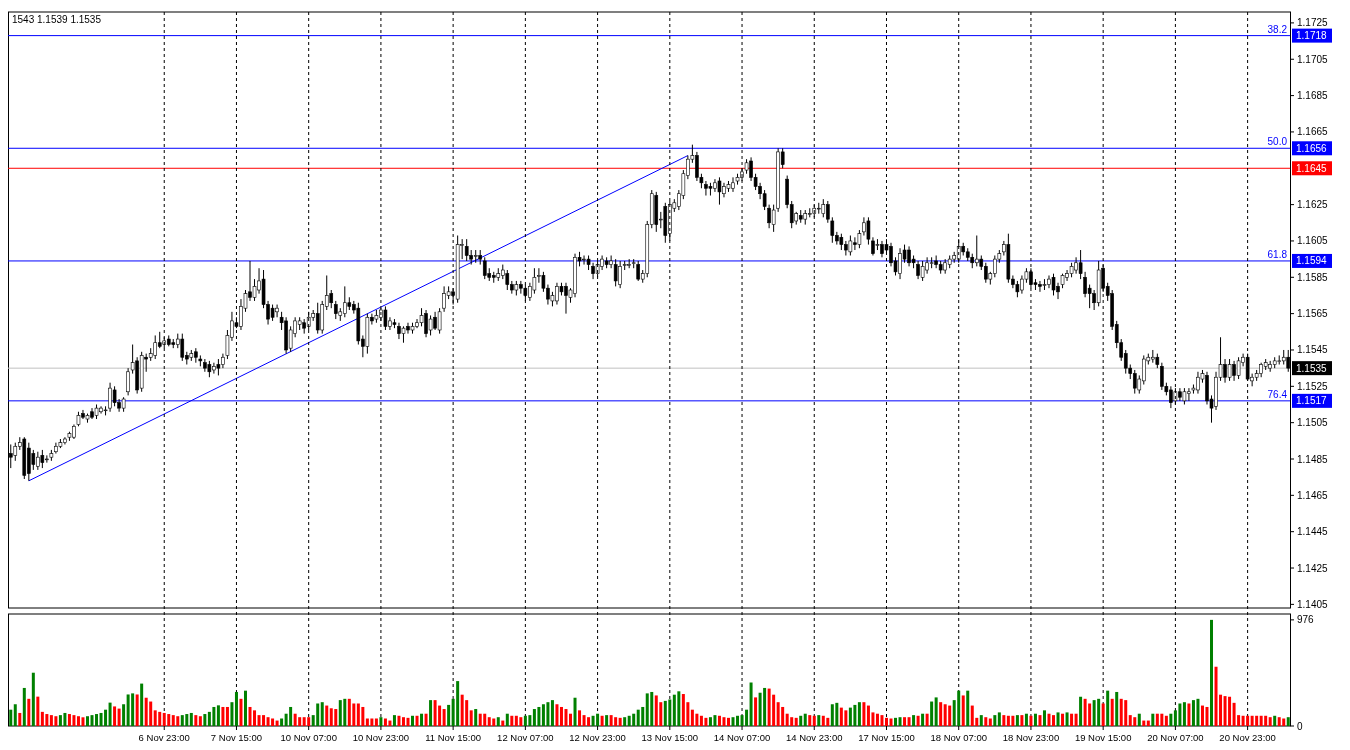 The width and height of the screenshot is (1350, 750). What do you see at coordinates (1313, 604) in the screenshot?
I see `y-tick-label: 1.1405` at bounding box center [1313, 604].